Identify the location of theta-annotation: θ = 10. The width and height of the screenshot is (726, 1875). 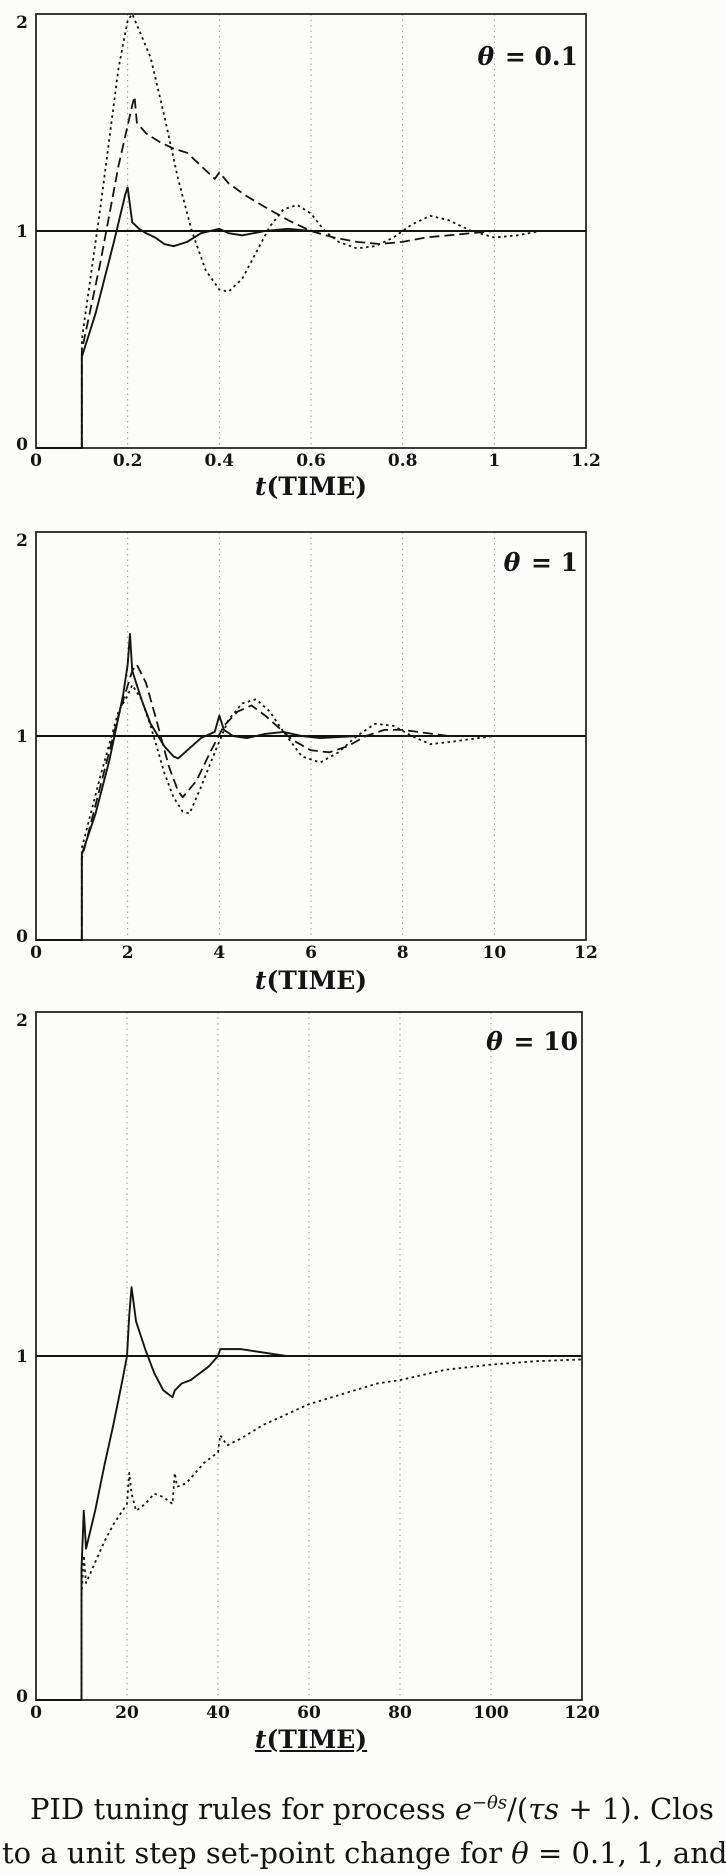
(532, 1041).